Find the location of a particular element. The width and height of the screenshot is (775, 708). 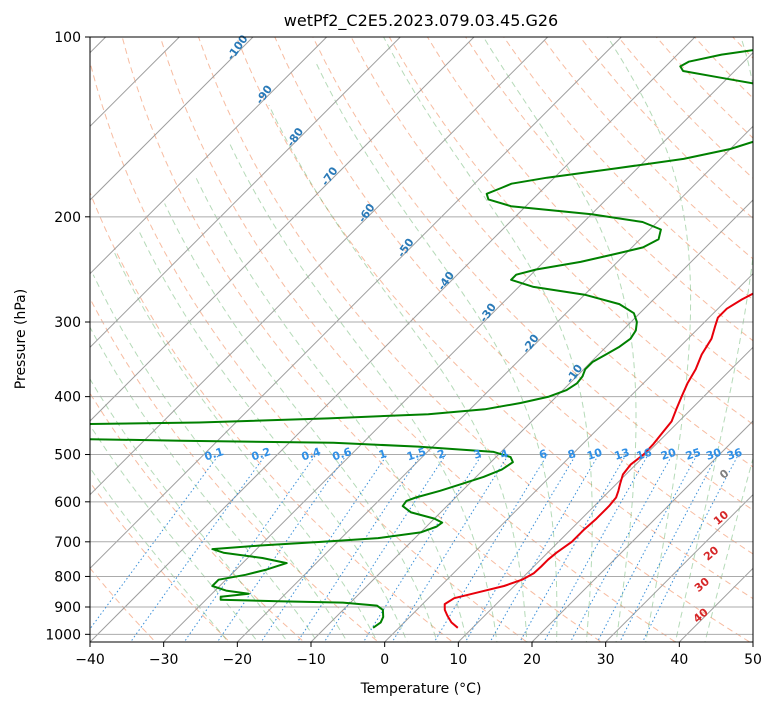

mixing-ratio-label: 0.2 is located at coordinates (261, 454).